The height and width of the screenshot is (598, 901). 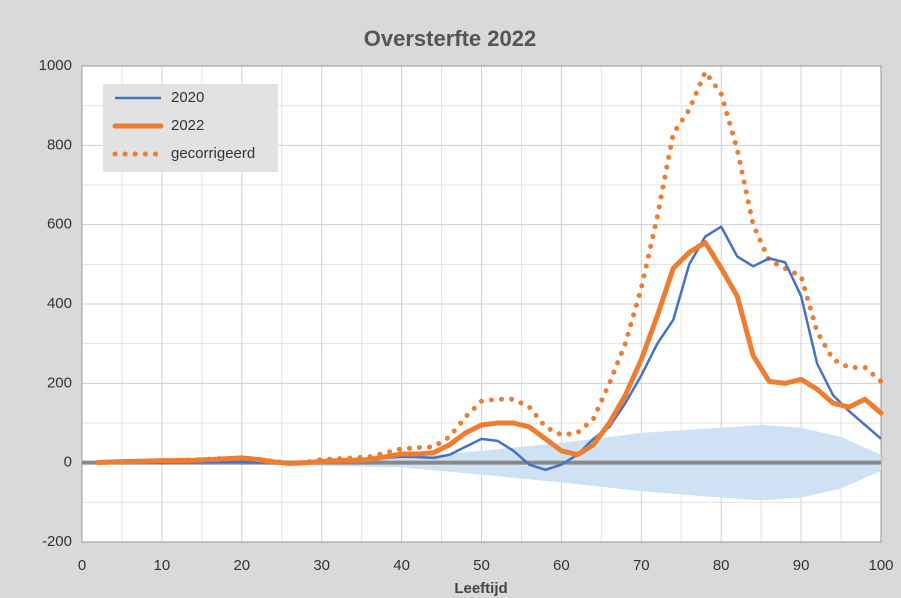 I want to click on x-tick-label: 40, so click(x=401, y=565).